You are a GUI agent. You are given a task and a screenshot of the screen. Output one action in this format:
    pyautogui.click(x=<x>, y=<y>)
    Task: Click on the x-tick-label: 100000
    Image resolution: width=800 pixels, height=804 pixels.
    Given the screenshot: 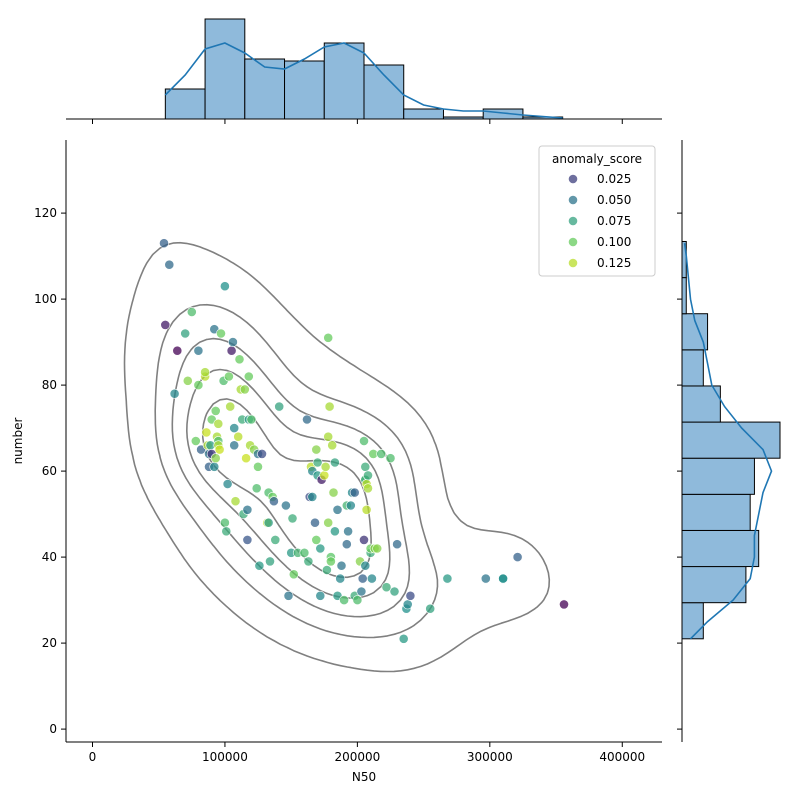 What is the action you would take?
    pyautogui.click(x=225, y=757)
    